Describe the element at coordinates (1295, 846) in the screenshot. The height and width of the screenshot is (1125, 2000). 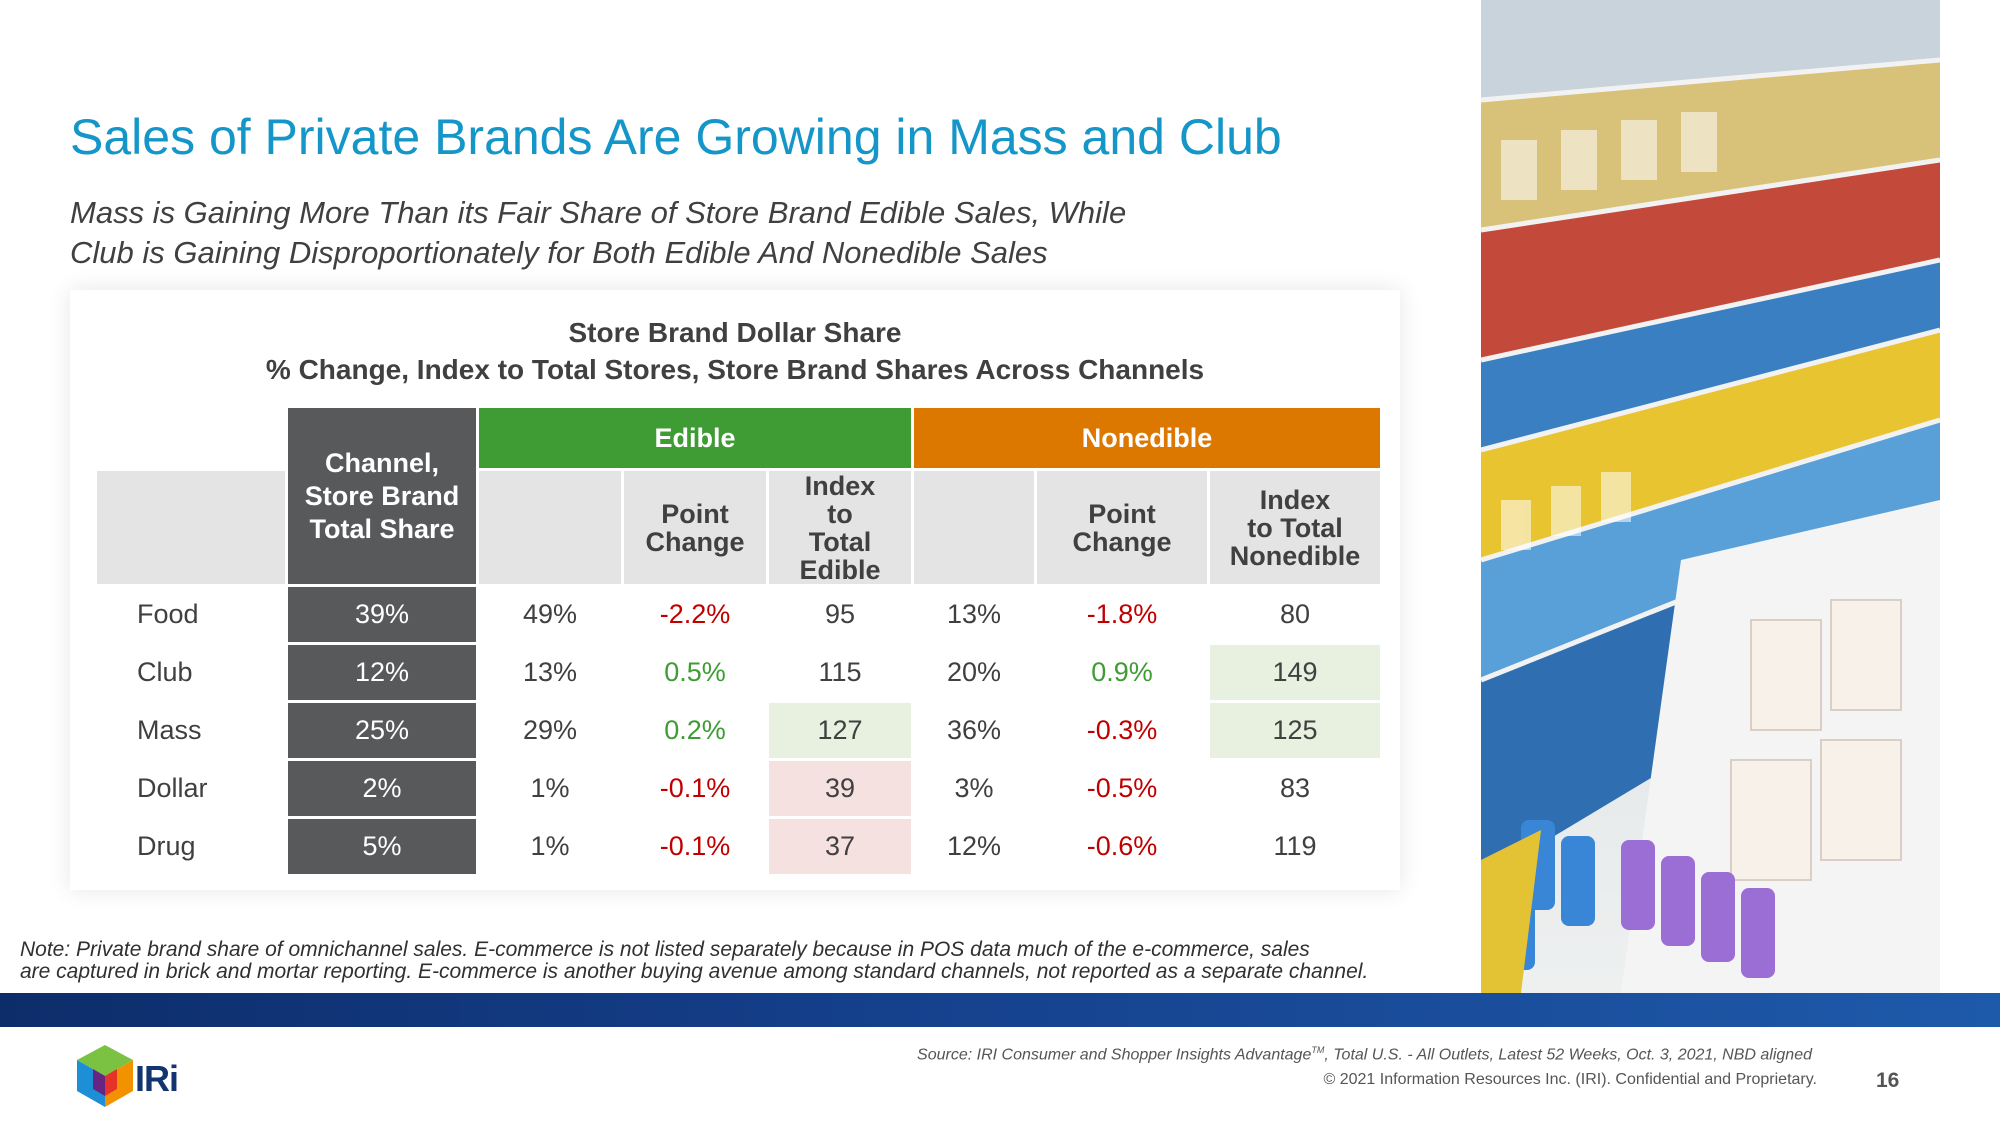
I see `nonedible-index-cell: 119` at that location.